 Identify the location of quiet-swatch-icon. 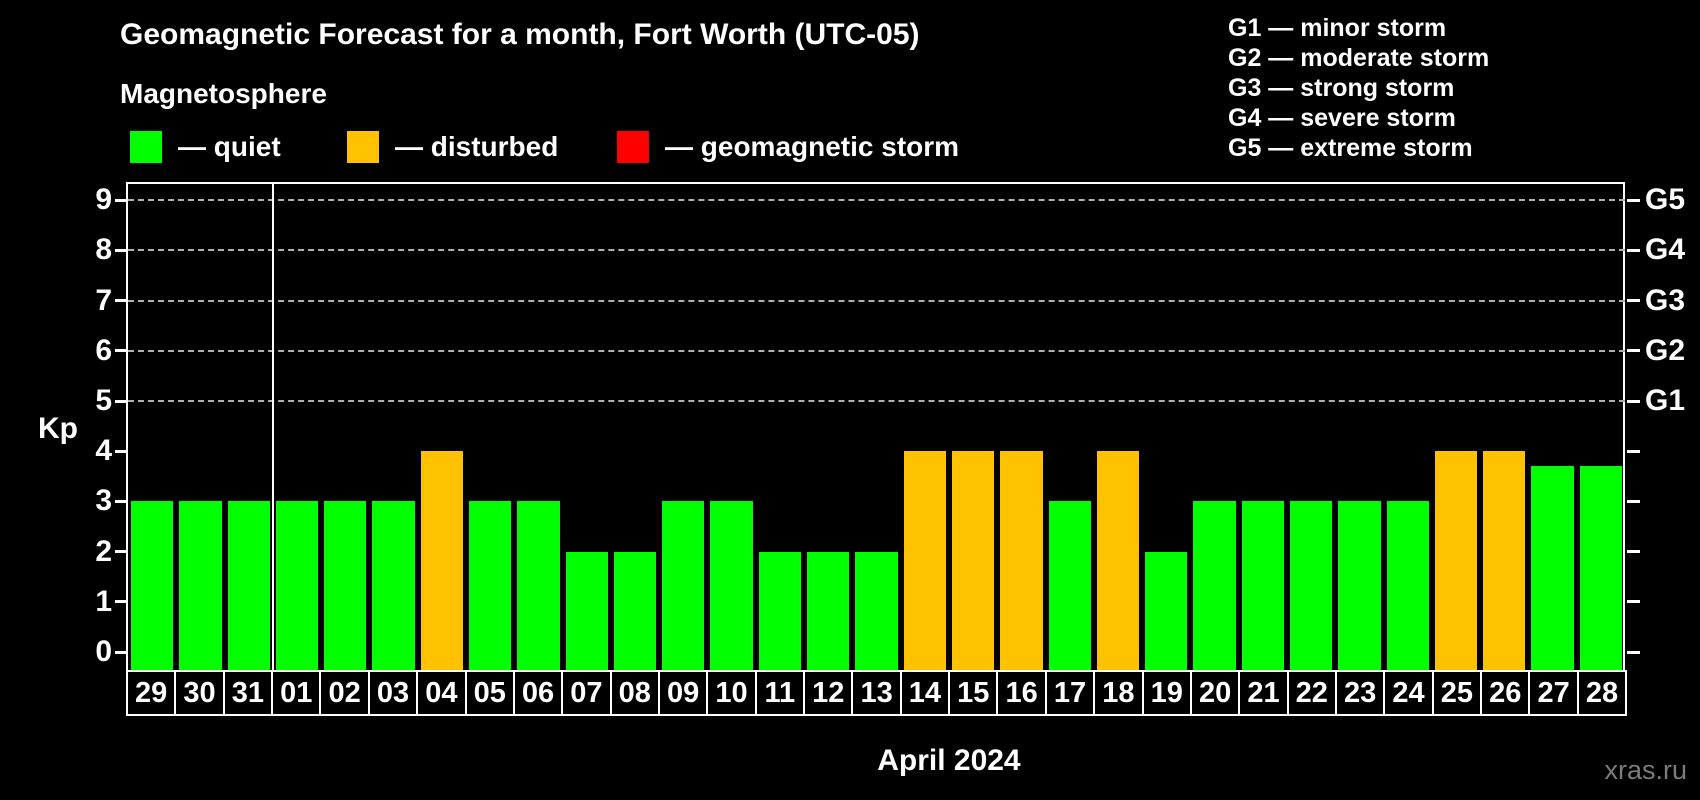
(146, 147).